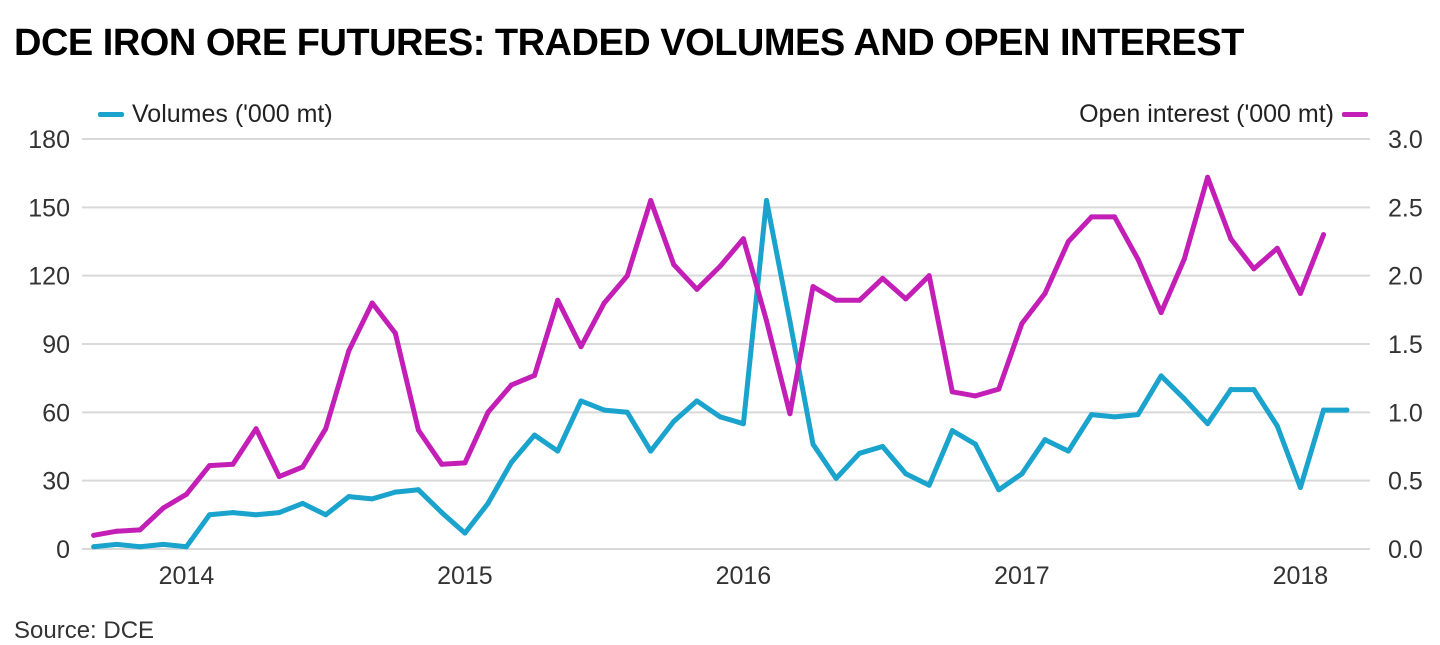 This screenshot has width=1440, height=645. What do you see at coordinates (56, 413) in the screenshot?
I see `y-left-tick-label: 60` at bounding box center [56, 413].